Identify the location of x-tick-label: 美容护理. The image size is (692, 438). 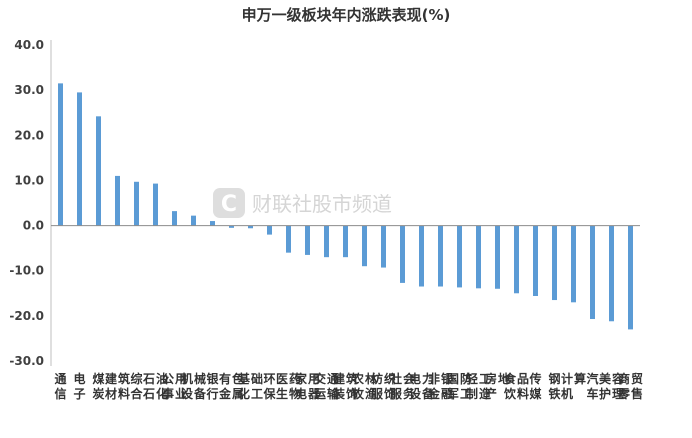
(611, 386).